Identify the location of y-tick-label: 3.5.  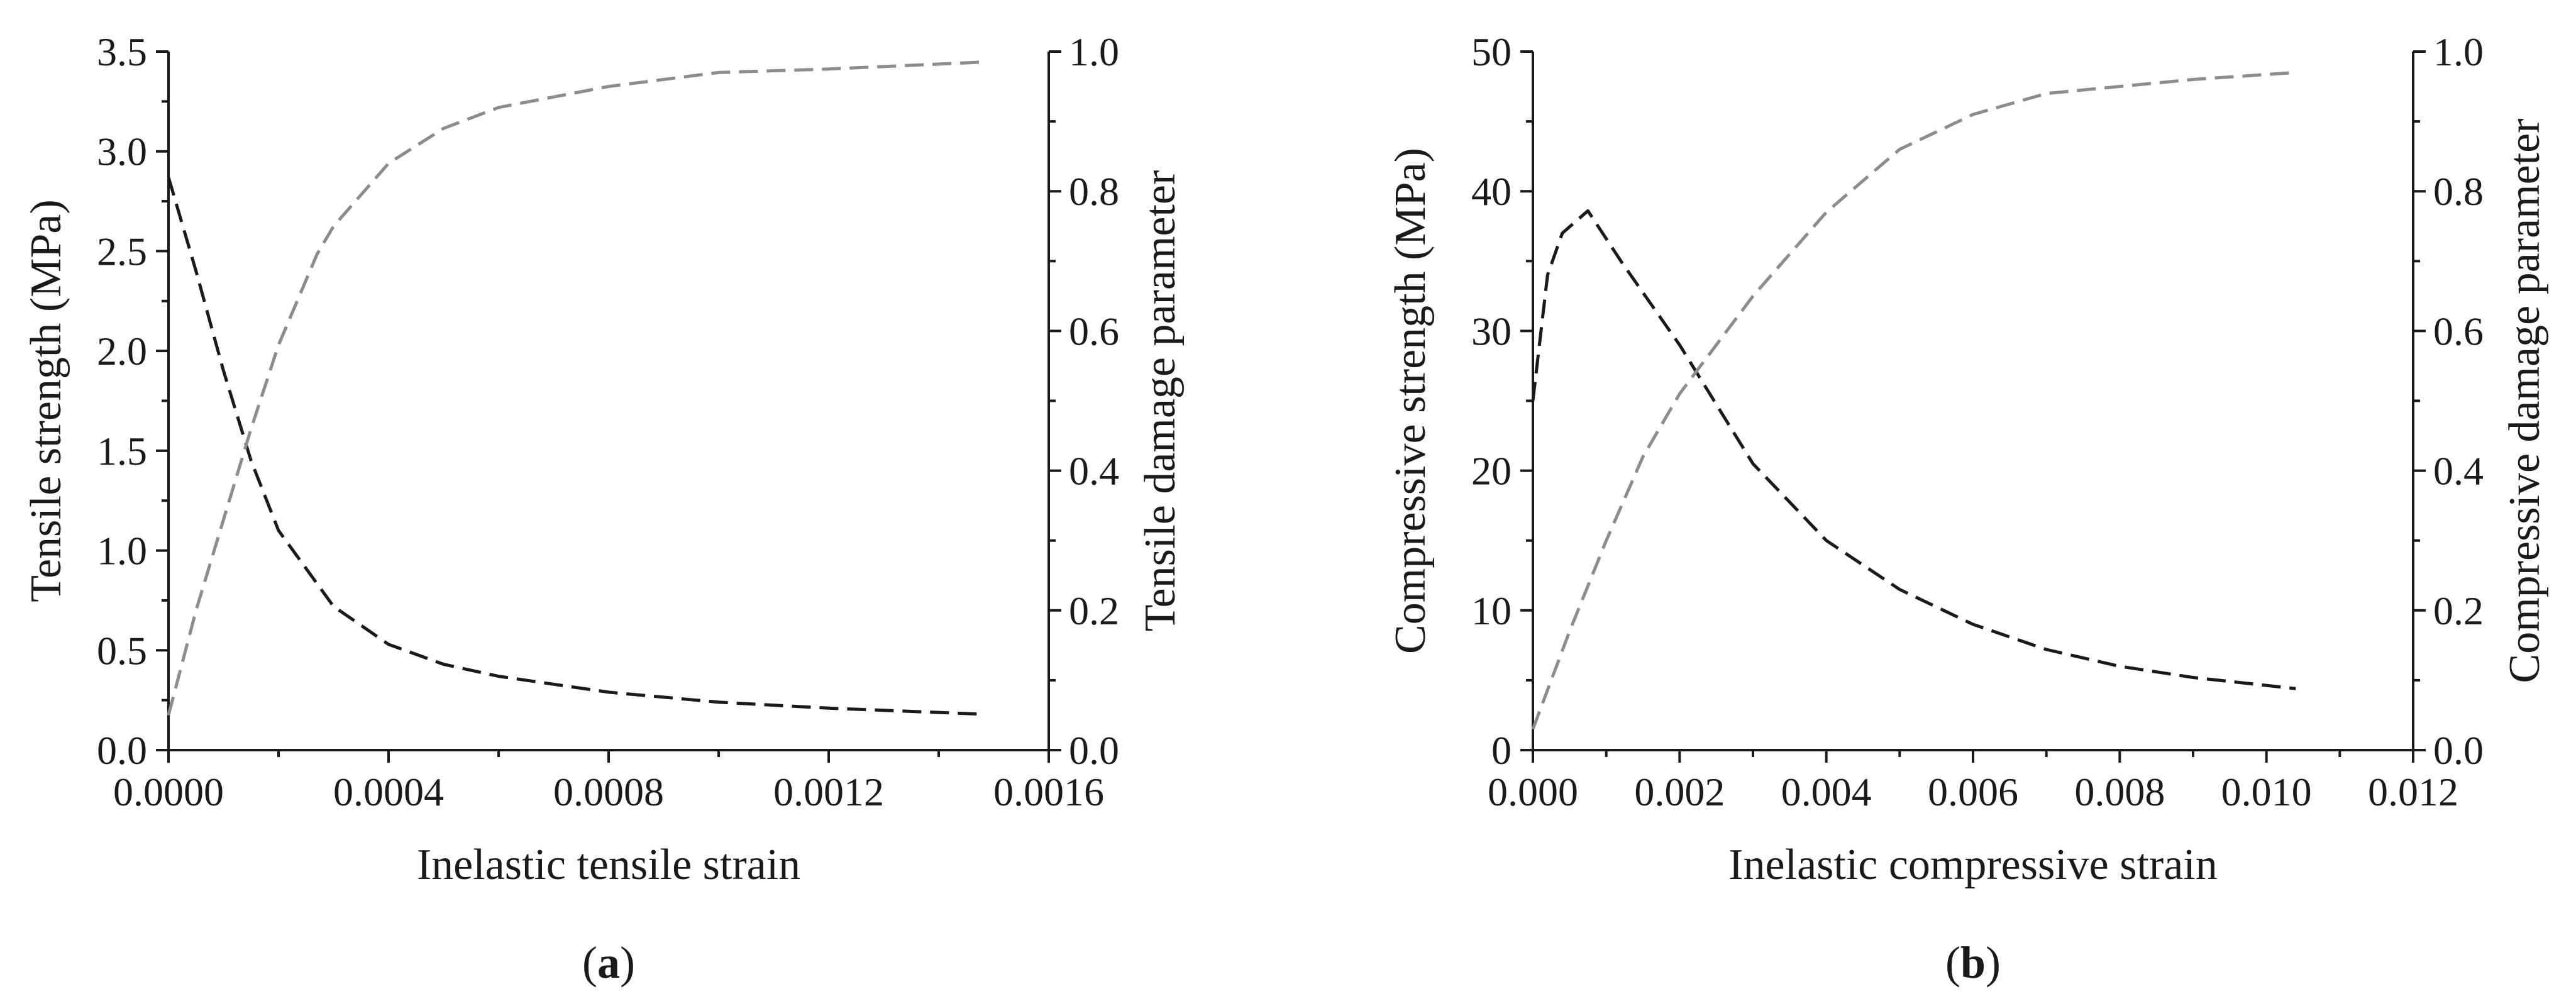
(122, 52).